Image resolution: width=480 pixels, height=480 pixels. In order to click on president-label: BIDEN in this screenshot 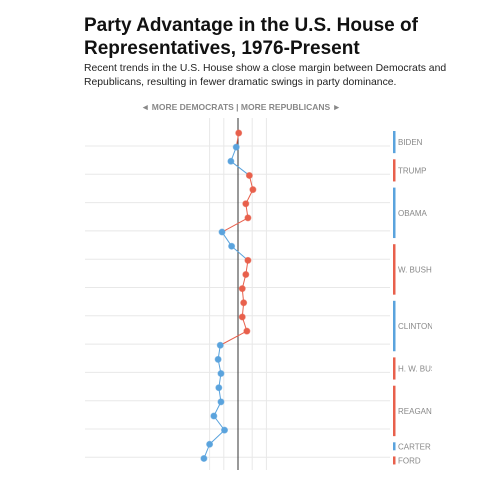, I will do `click(410, 142)`.